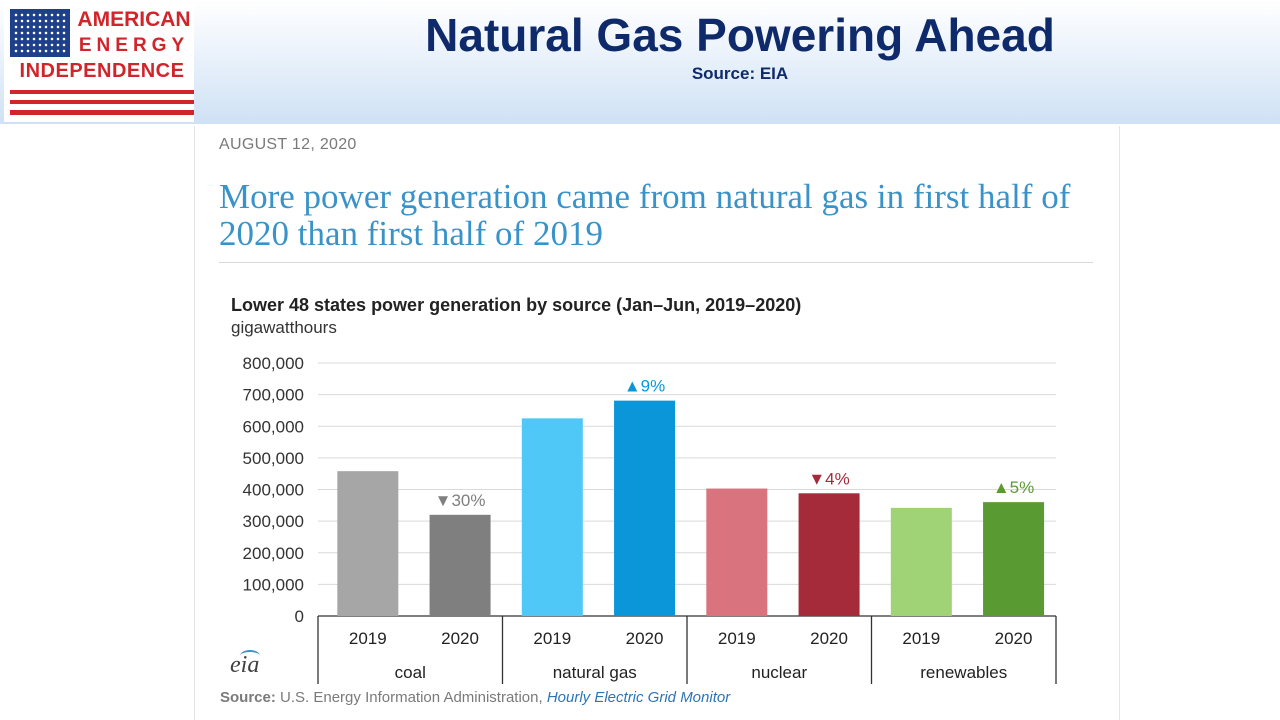 This screenshot has width=1280, height=720. Describe the element at coordinates (134, 45) in the screenshot. I see `logo-line-2: ENERGY` at that location.